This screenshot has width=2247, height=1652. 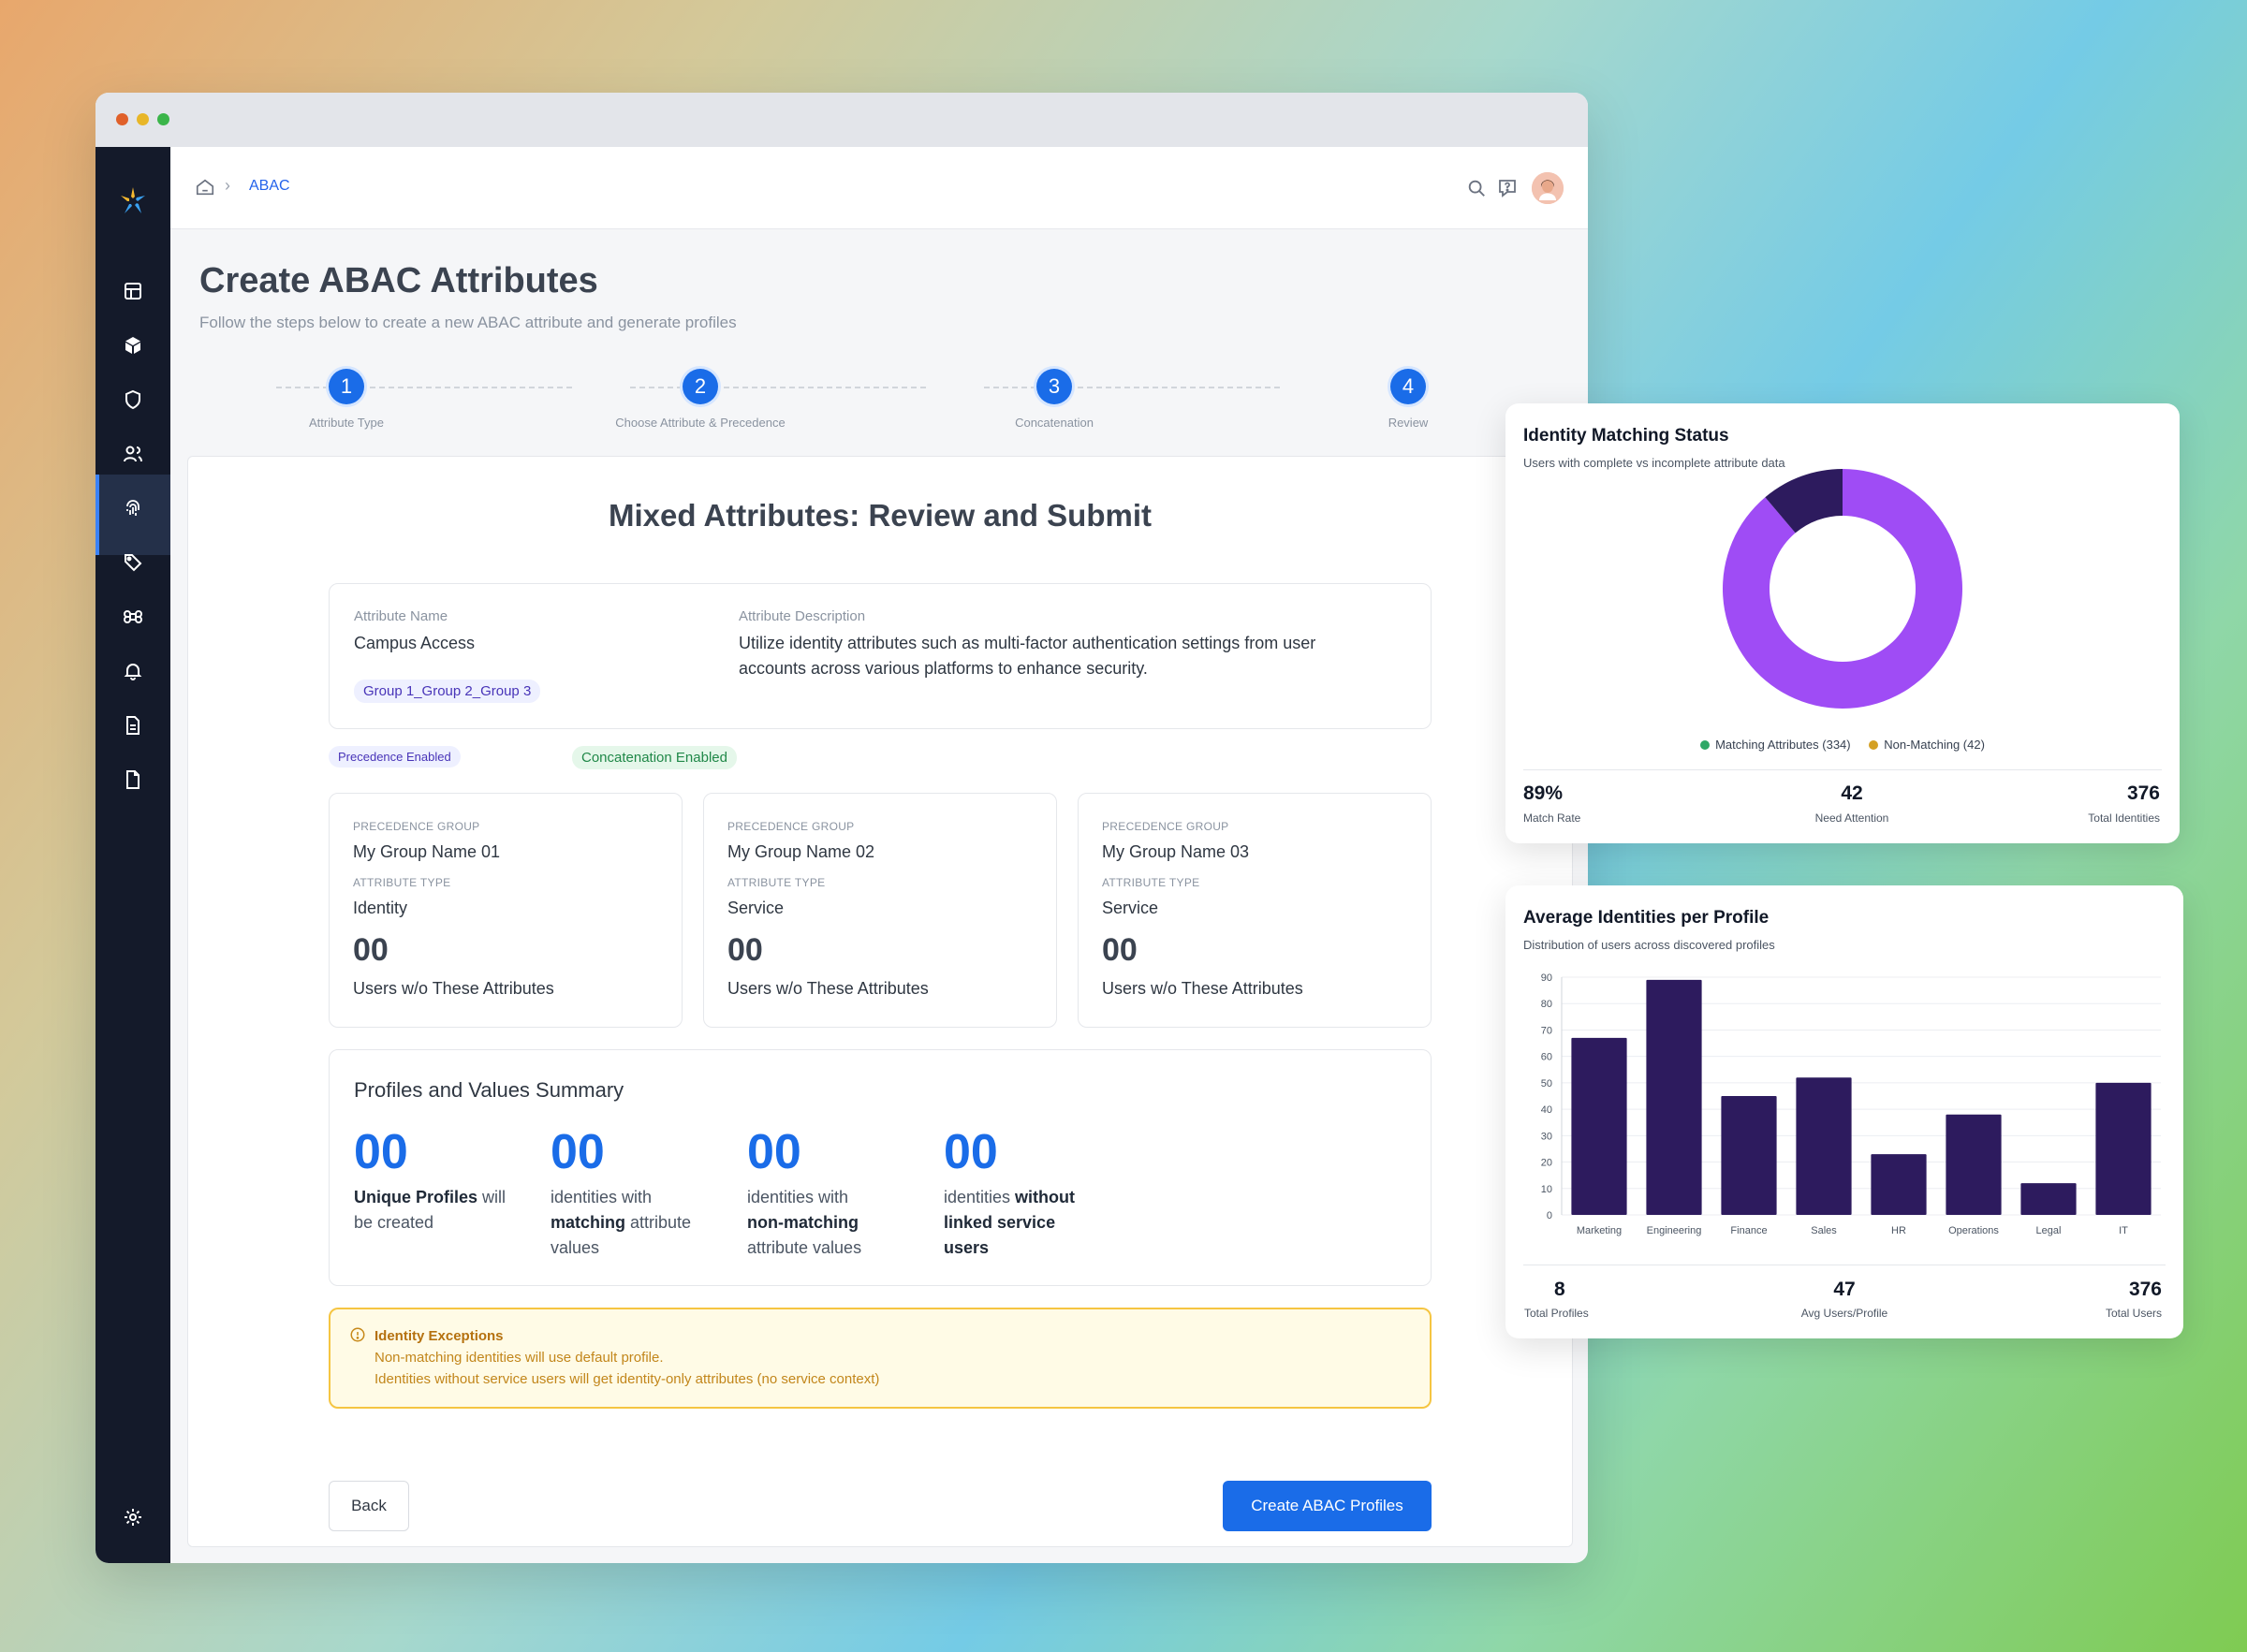 I want to click on nav-file-icon, so click(x=133, y=780).